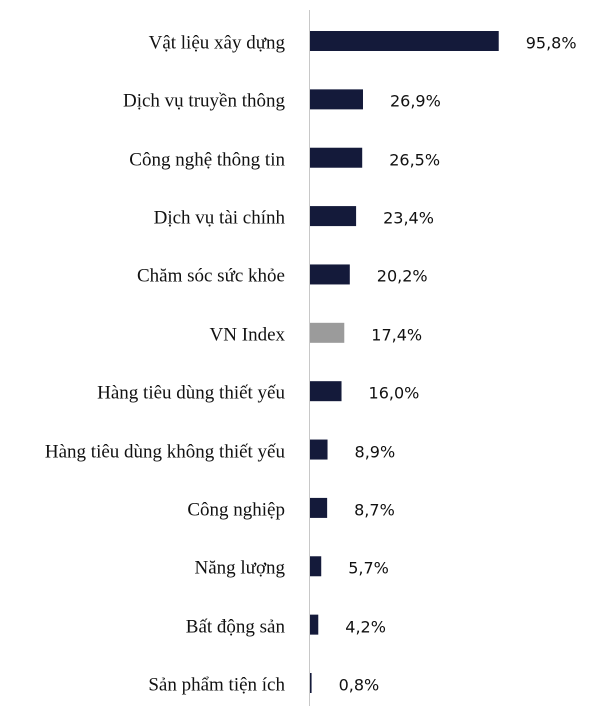 Image resolution: width=592 pixels, height=706 pixels. What do you see at coordinates (374, 510) in the screenshot?
I see `value-label: 8,7%` at bounding box center [374, 510].